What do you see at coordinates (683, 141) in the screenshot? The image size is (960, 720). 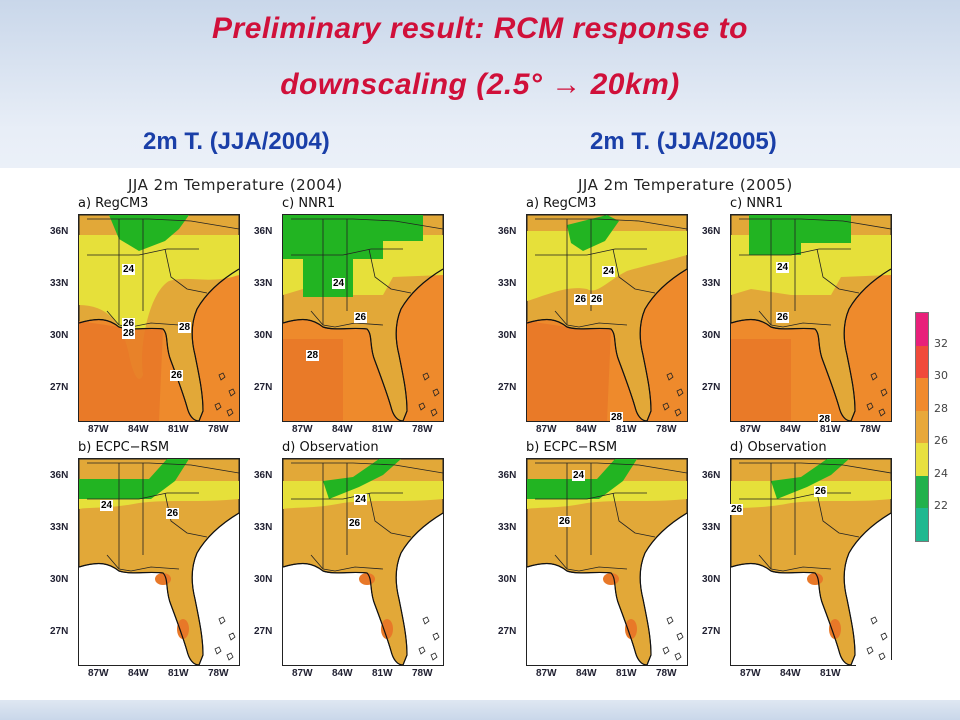 I see `subtitle-2005: 2m T. (JJA/2005)` at bounding box center [683, 141].